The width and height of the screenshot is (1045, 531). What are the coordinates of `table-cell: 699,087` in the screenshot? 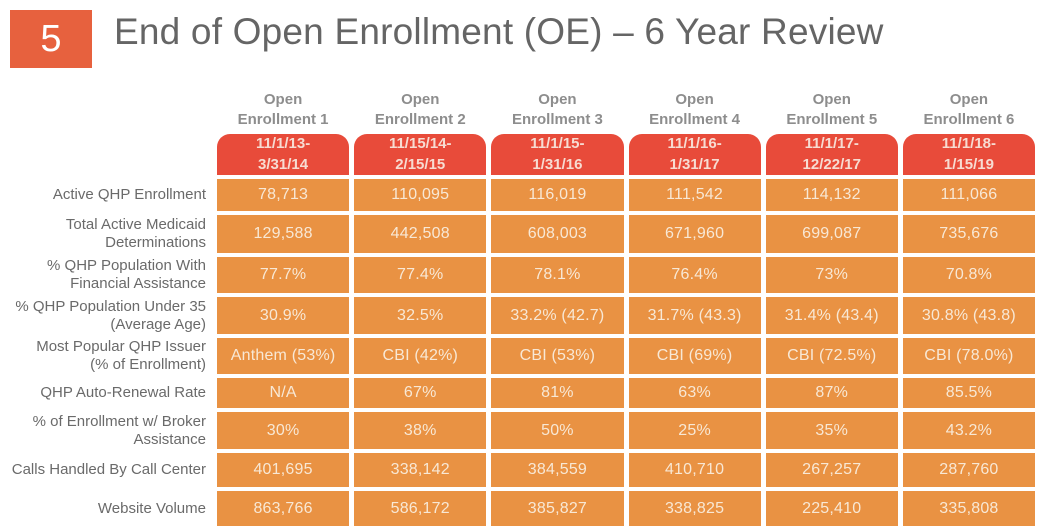 It's located at (831, 234).